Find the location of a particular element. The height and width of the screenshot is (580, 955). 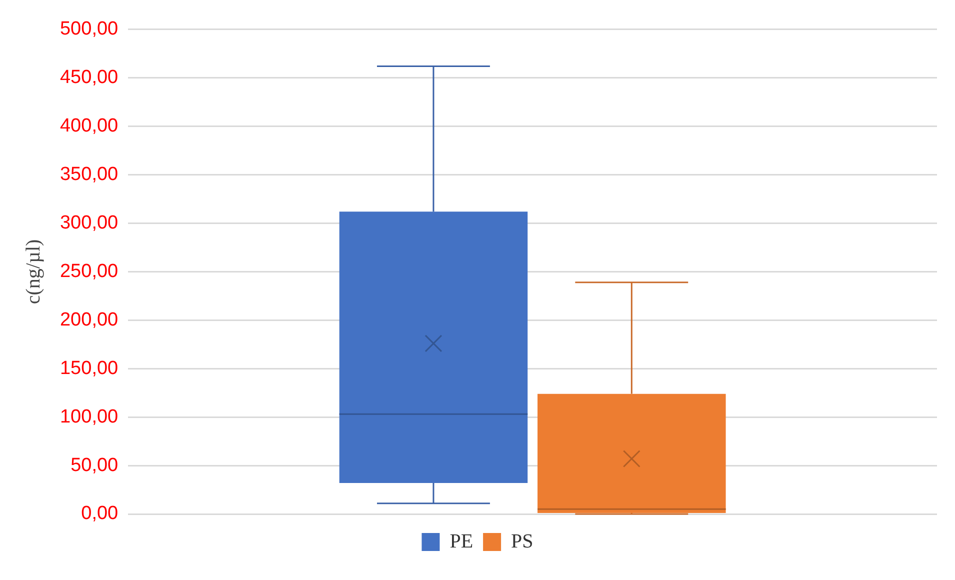

y-tick-label: 400,00 is located at coordinates (89, 126).